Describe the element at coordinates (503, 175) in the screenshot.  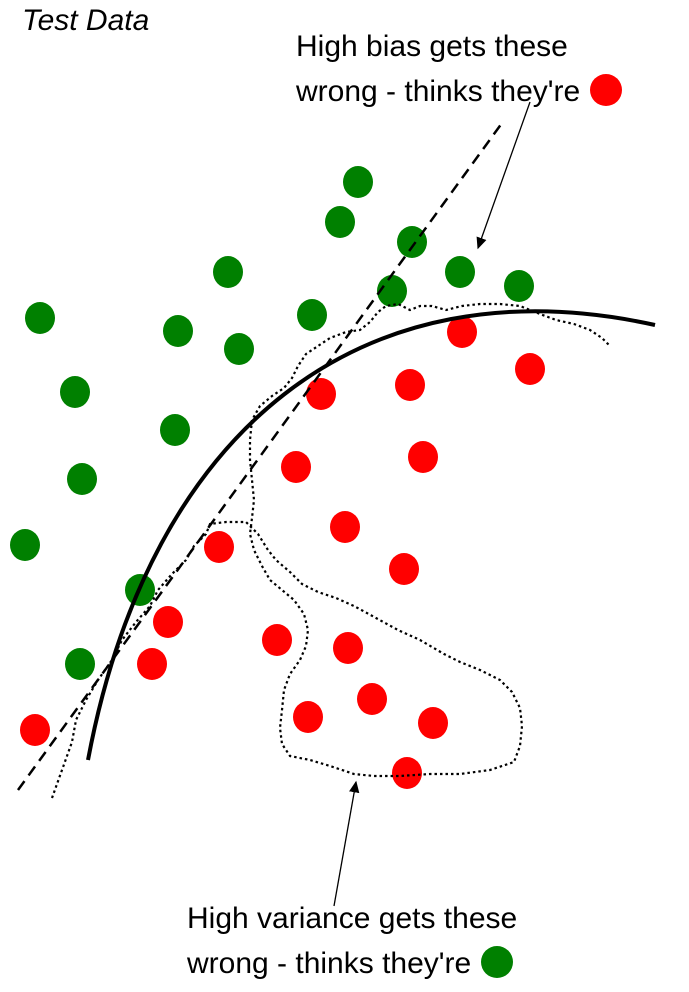
I see `bias-arrow` at that location.